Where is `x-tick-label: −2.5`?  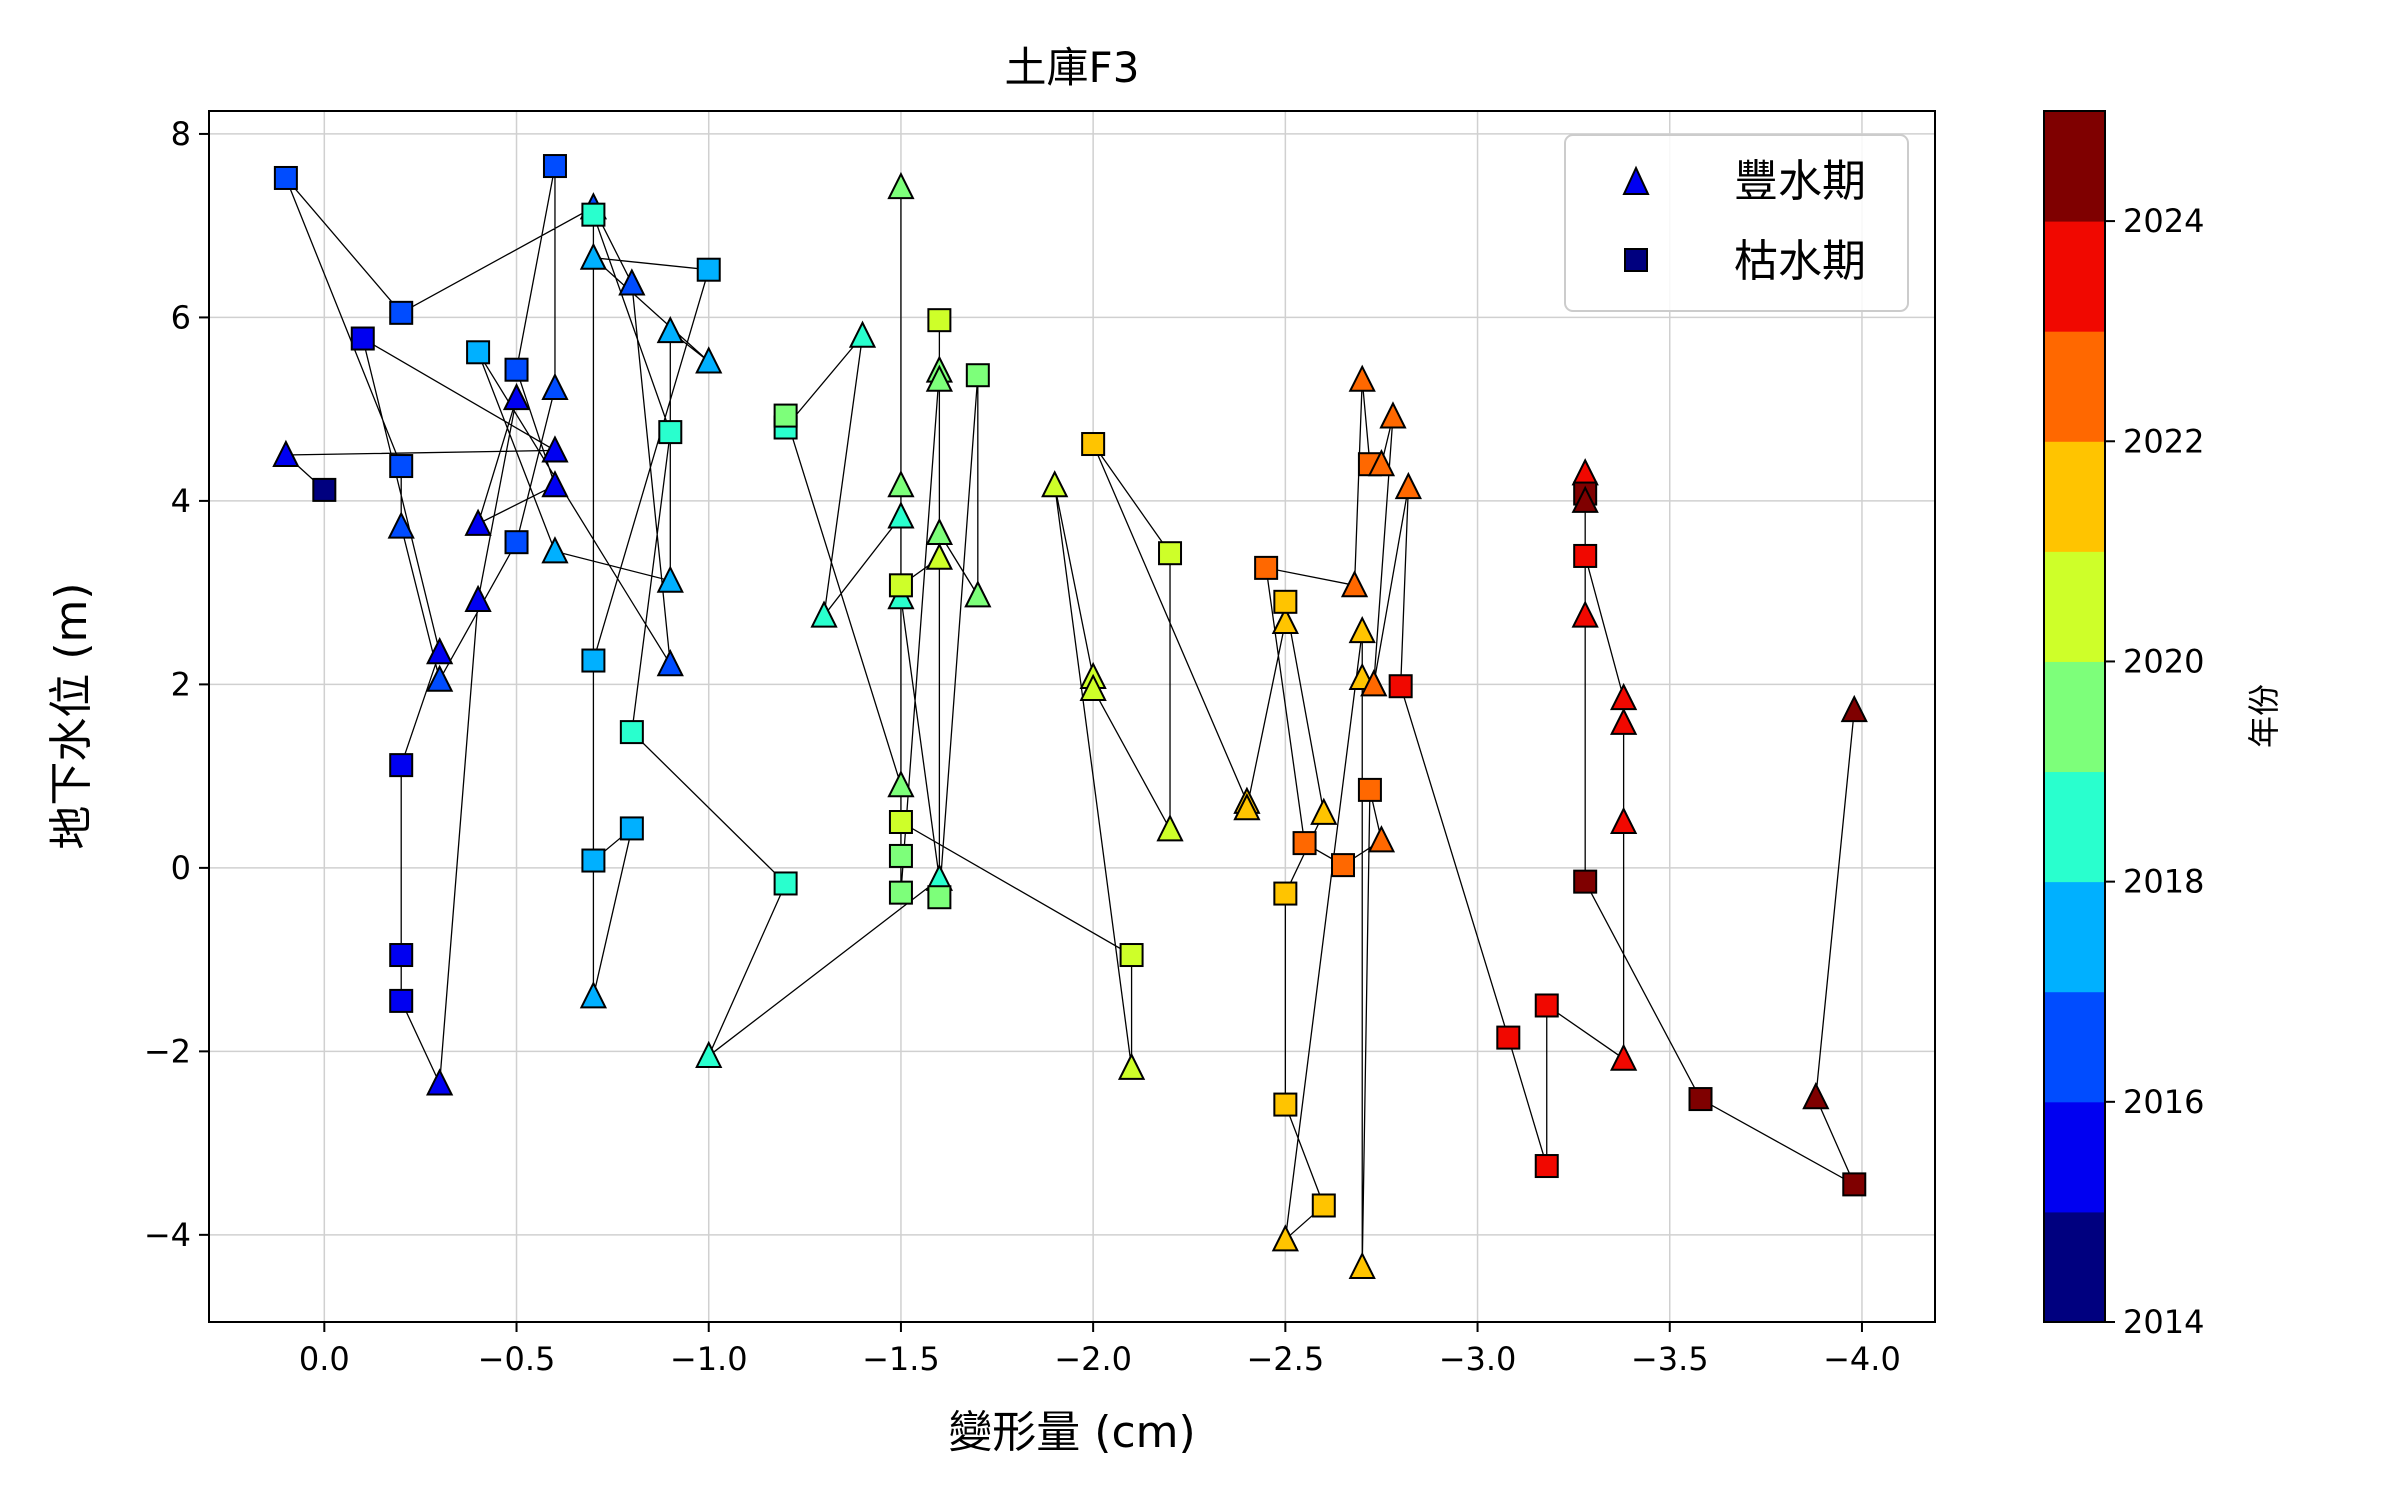 x-tick-label: −2.5 is located at coordinates (1285, 1359).